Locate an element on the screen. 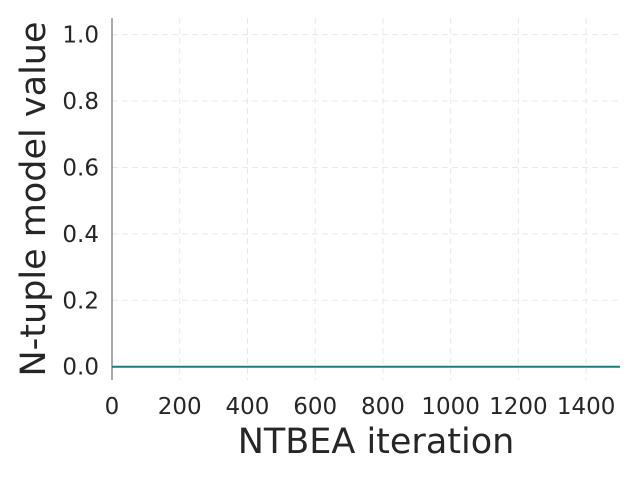 The image size is (640, 480). x-tick-label-7: 1400 is located at coordinates (586, 407).